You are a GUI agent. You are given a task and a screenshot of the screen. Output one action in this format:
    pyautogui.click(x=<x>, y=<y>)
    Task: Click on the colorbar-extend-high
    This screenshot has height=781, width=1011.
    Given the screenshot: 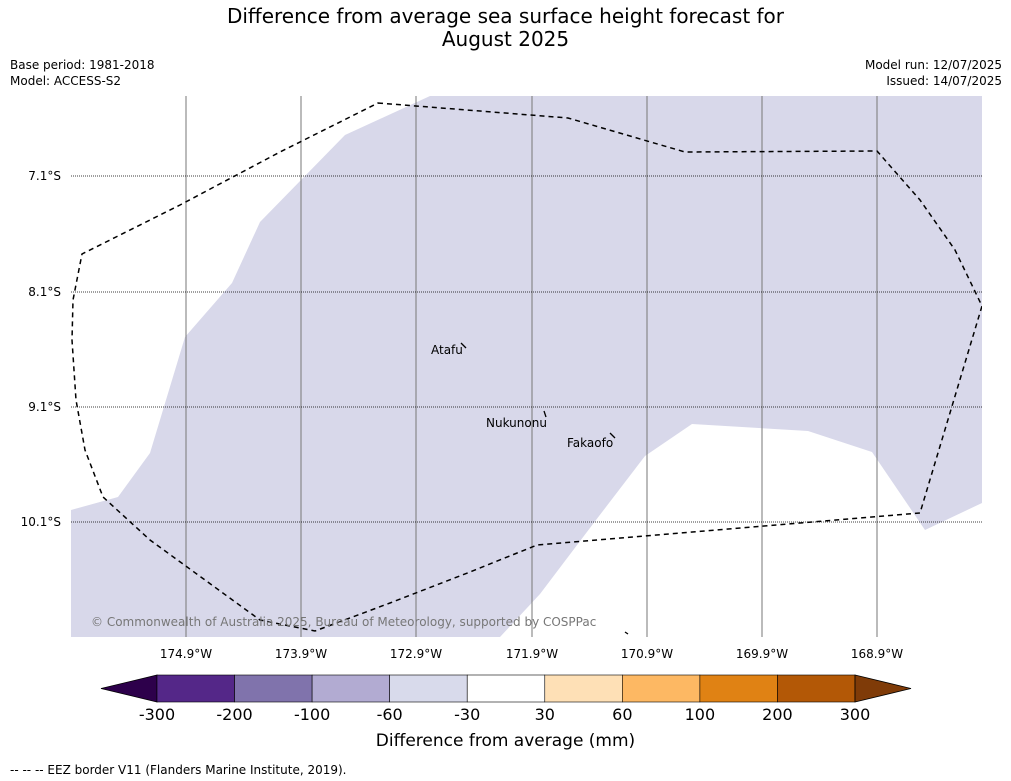 What is the action you would take?
    pyautogui.click(x=883, y=688)
    